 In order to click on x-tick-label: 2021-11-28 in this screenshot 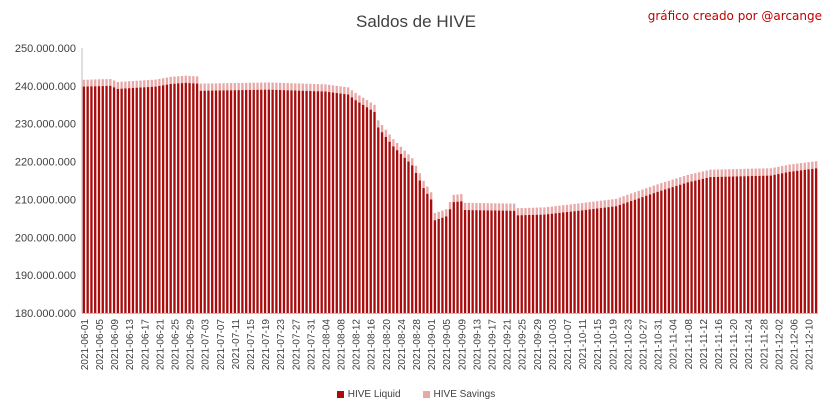, I will do `click(764, 344)`.